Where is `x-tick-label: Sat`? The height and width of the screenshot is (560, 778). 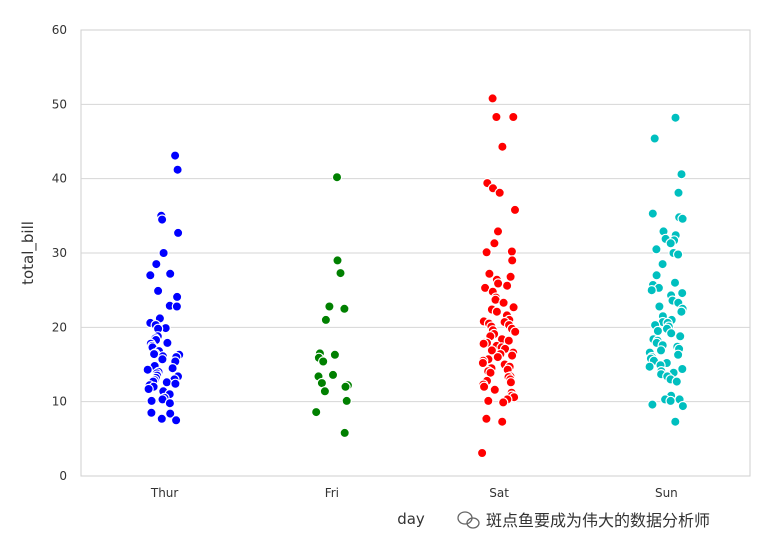
x-tick-label: Sat is located at coordinates (499, 493).